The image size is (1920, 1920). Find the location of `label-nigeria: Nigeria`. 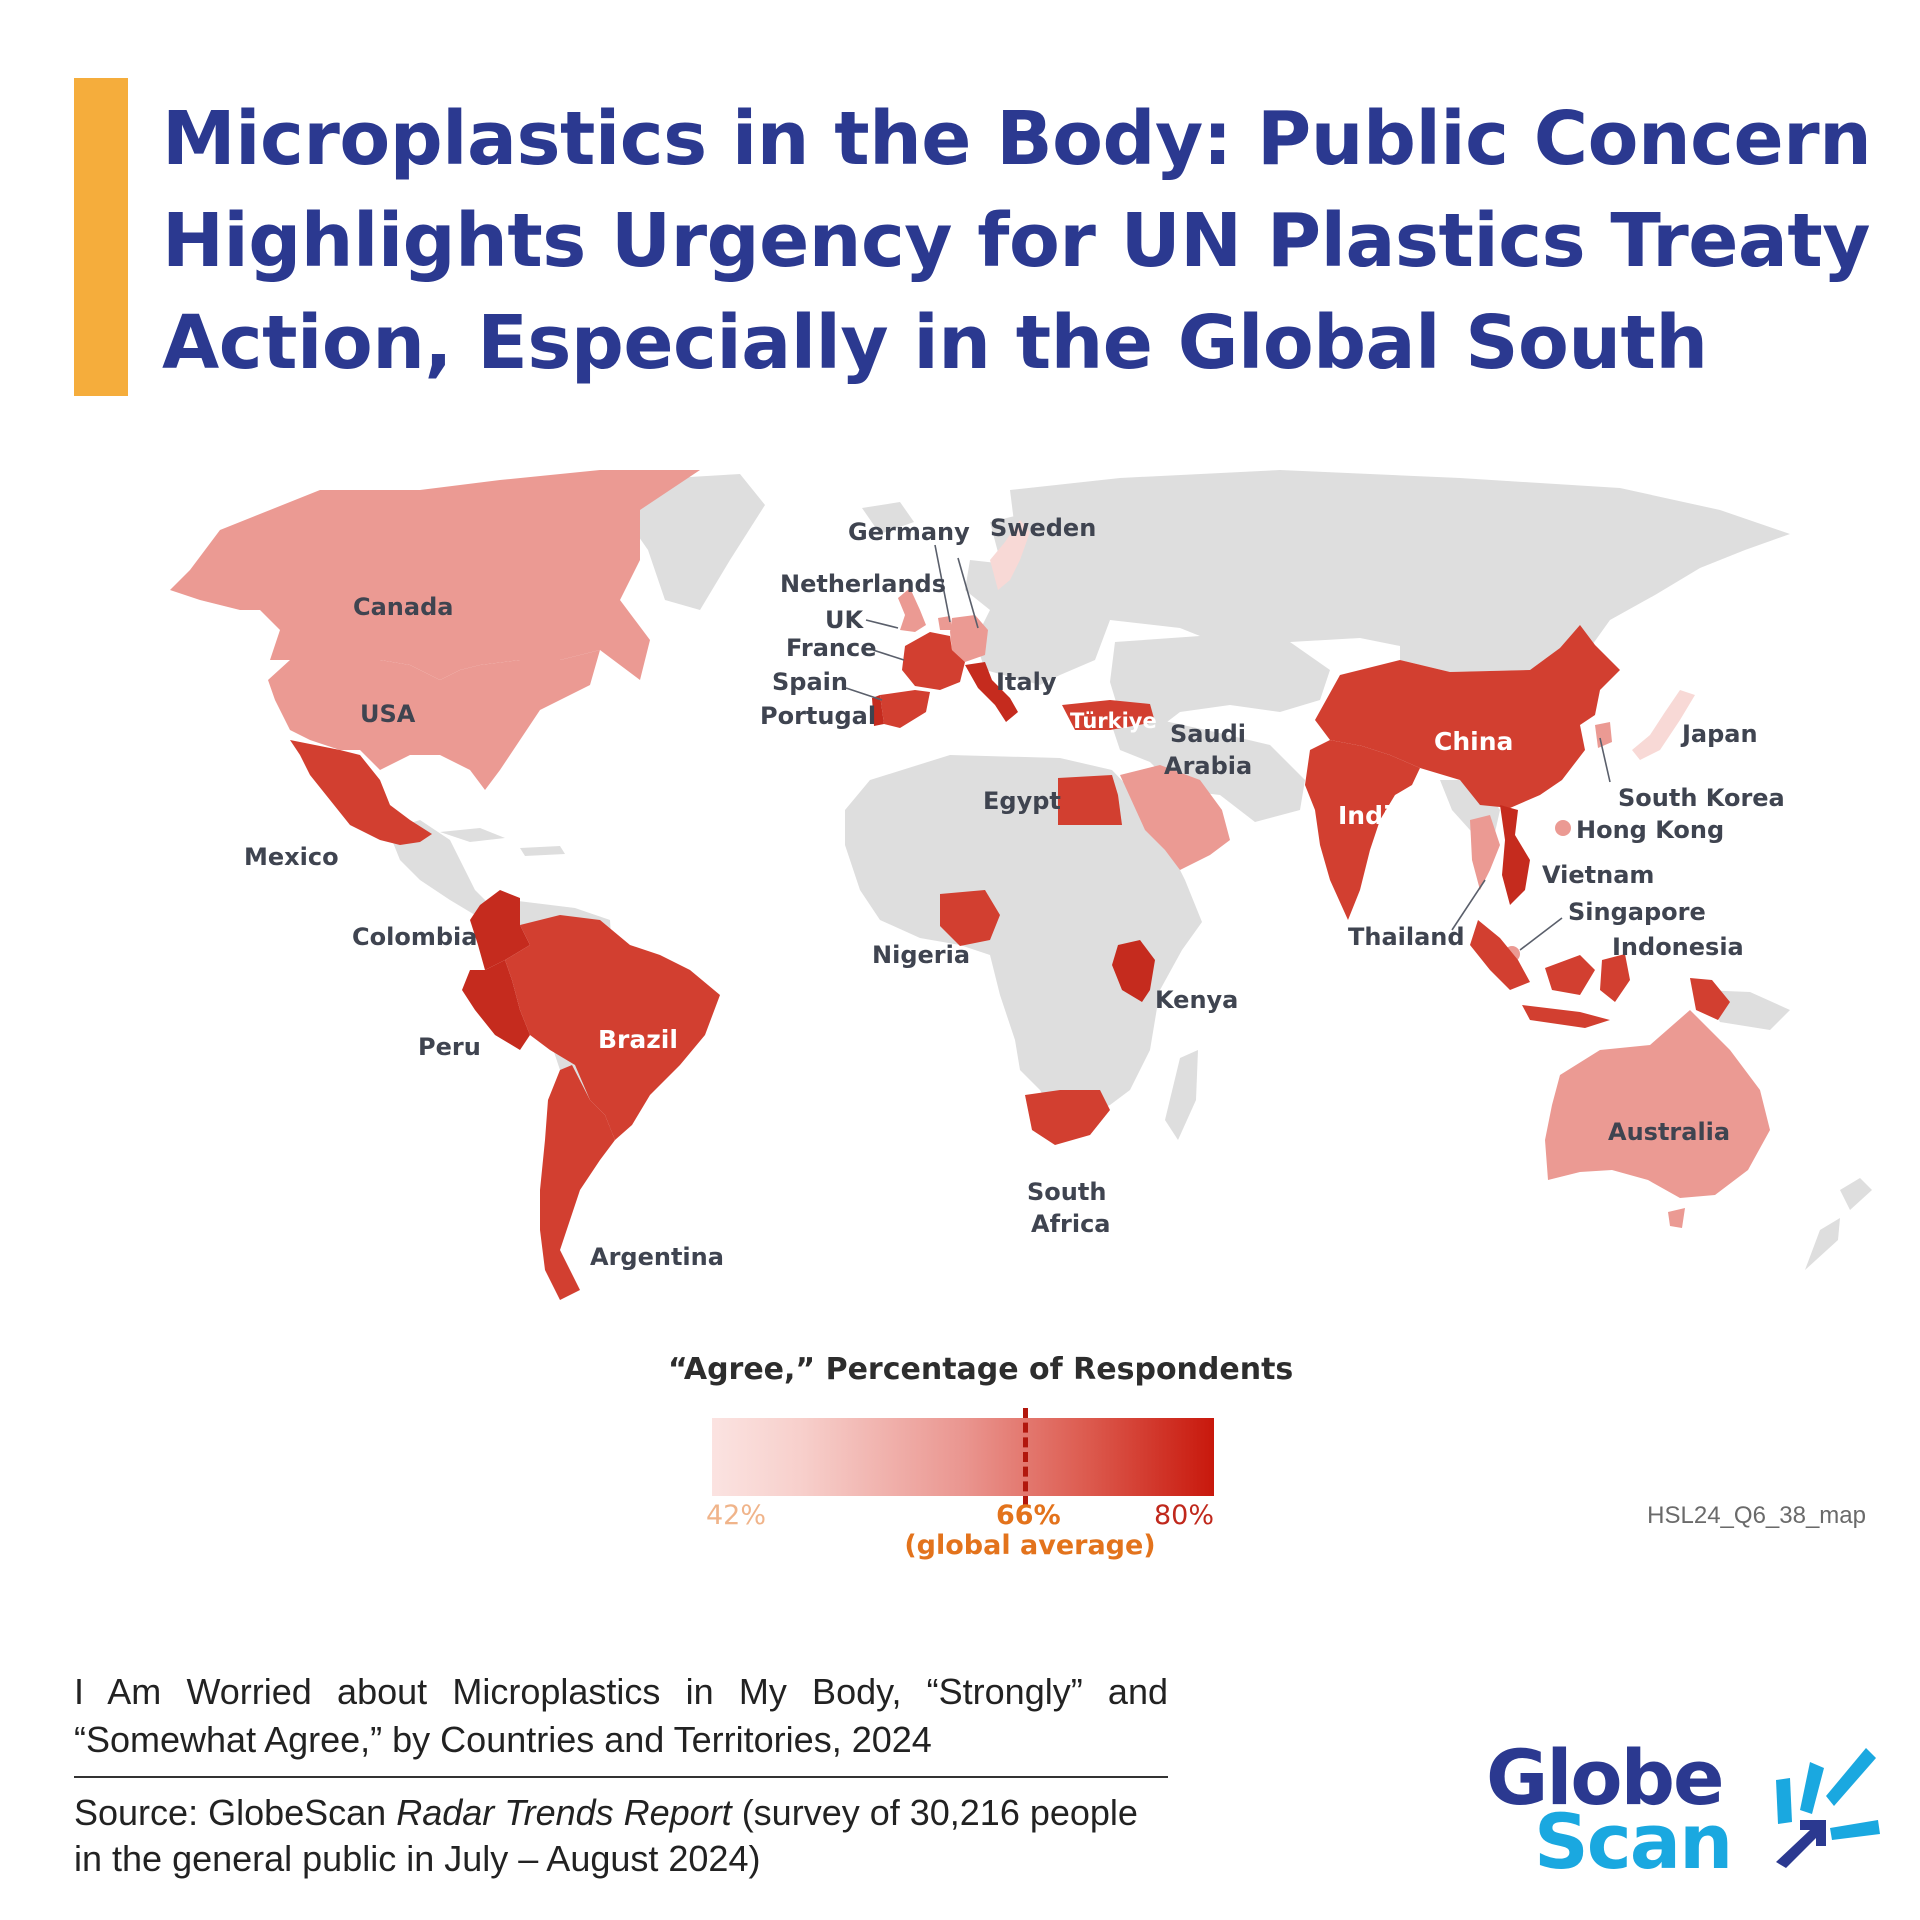

label-nigeria: Nigeria is located at coordinates (921, 955).